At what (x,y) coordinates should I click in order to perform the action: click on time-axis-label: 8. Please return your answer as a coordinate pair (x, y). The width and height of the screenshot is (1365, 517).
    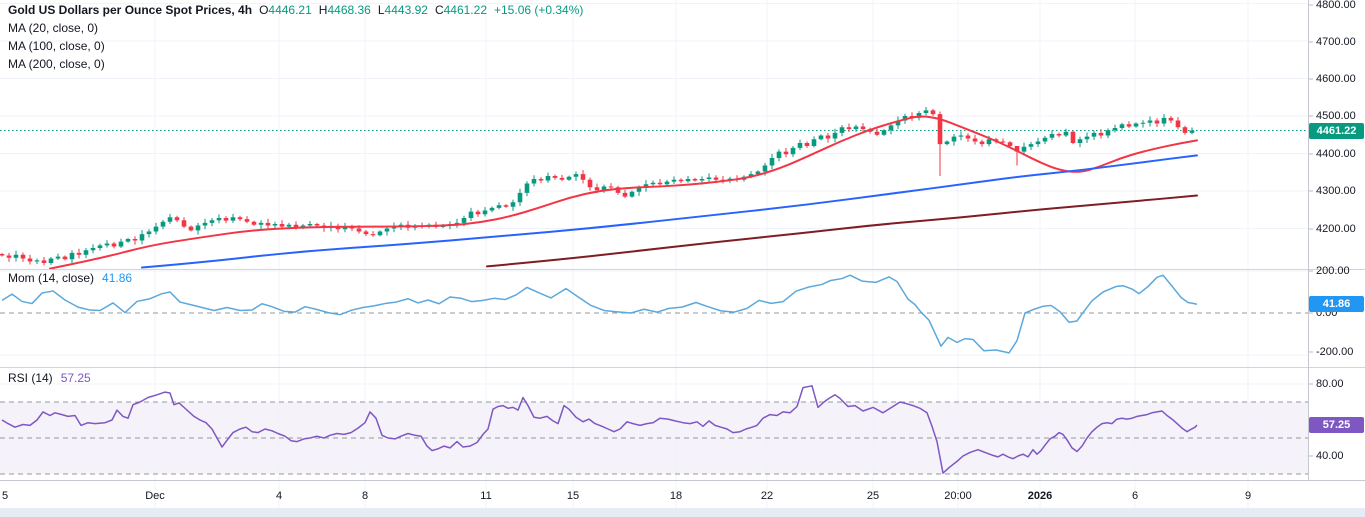
    Looking at the image, I should click on (365, 496).